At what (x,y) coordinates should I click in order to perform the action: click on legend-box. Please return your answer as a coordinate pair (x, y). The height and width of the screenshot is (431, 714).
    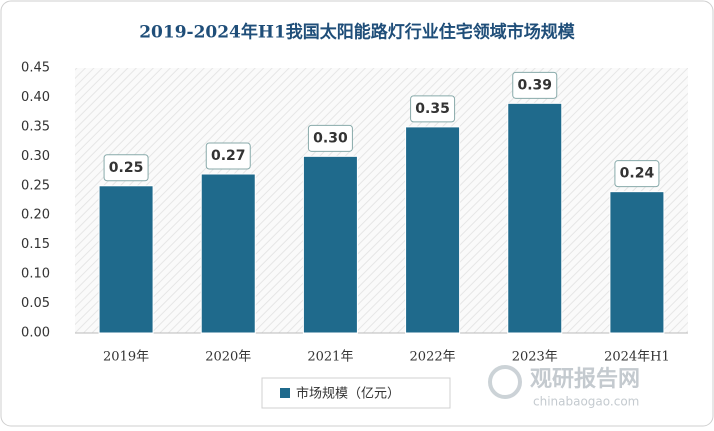
    Looking at the image, I should click on (356, 393).